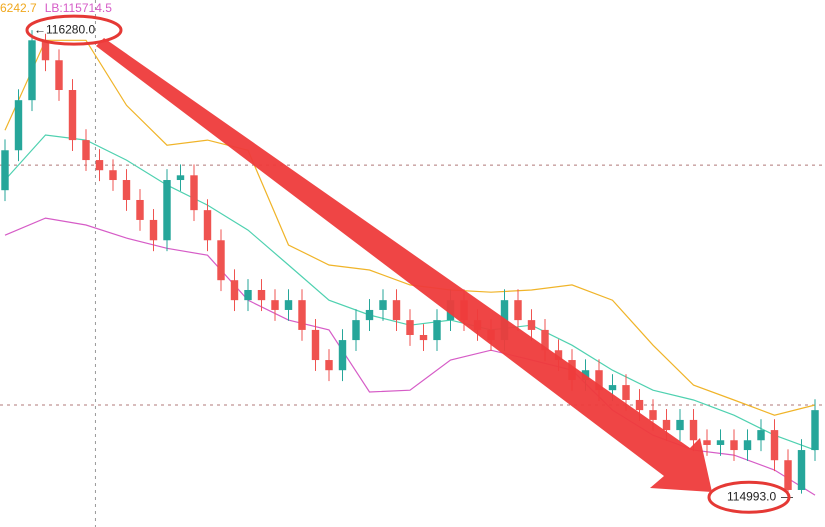 This screenshot has width=825, height=527. Describe the element at coordinates (751, 496) in the screenshot. I see `low-label: 114993.0` at that location.